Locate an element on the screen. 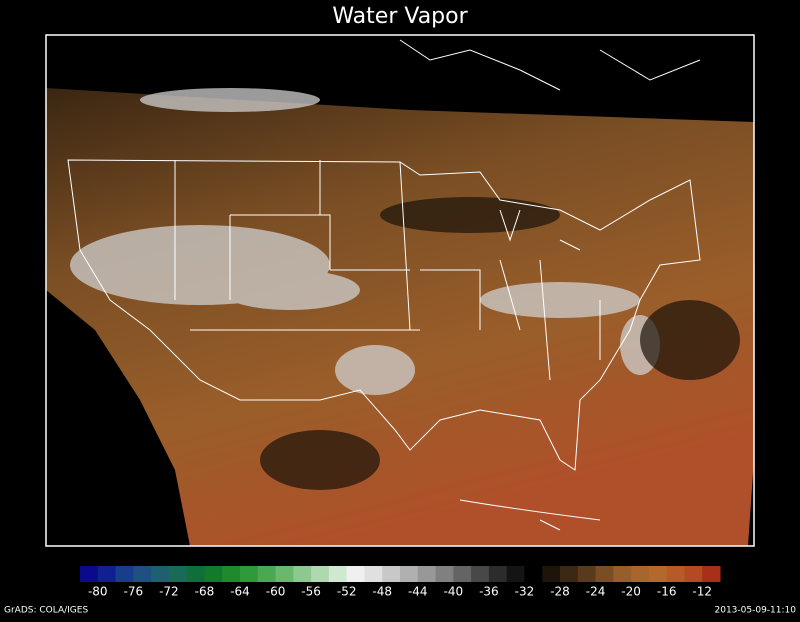  colorbar-tick-label: -60 is located at coordinates (276, 592).